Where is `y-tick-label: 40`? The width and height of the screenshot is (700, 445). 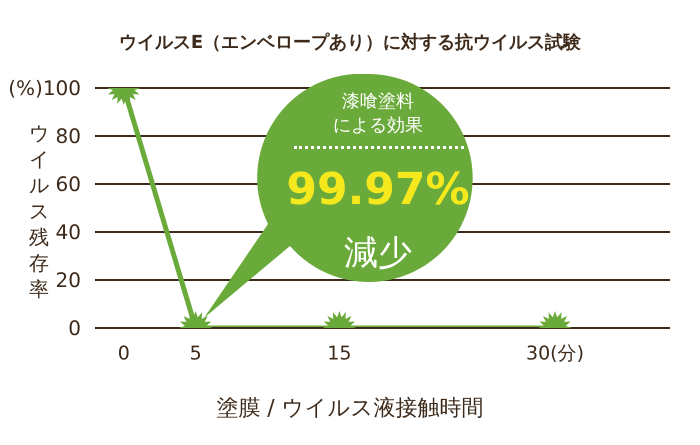 y-tick-label: 40 is located at coordinates (68, 232).